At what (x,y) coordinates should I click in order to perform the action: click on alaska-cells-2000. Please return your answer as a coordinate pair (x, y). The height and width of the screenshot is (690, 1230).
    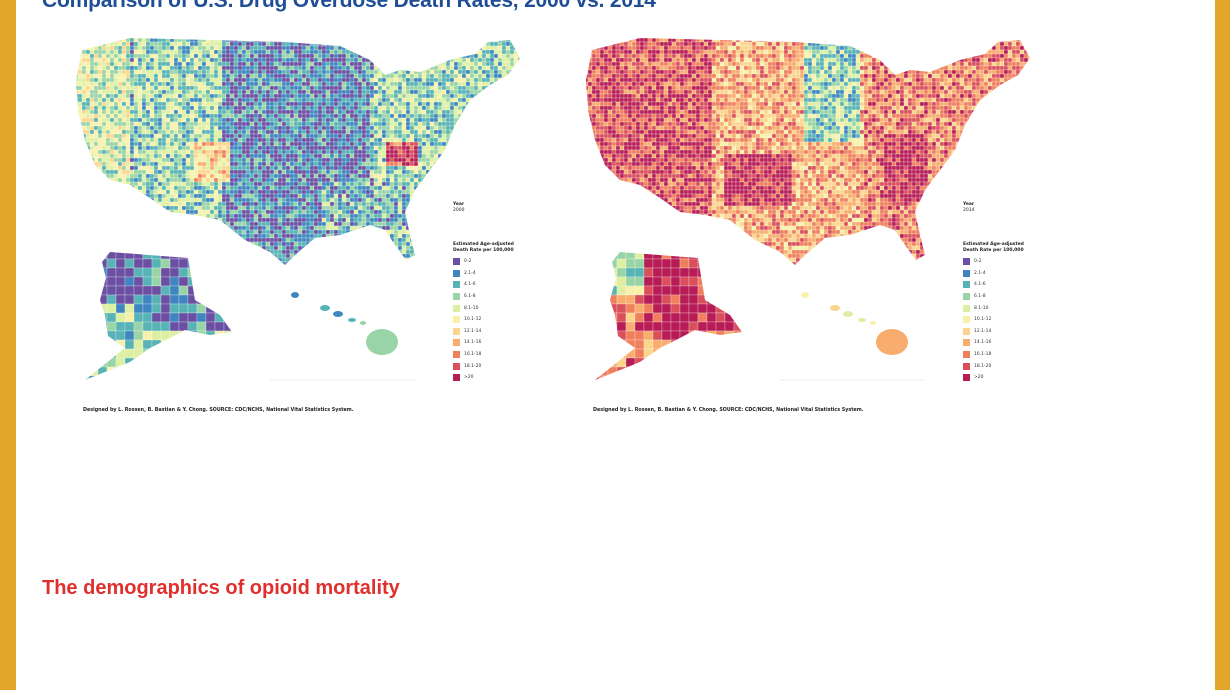
    Looking at the image, I should click on (158, 316).